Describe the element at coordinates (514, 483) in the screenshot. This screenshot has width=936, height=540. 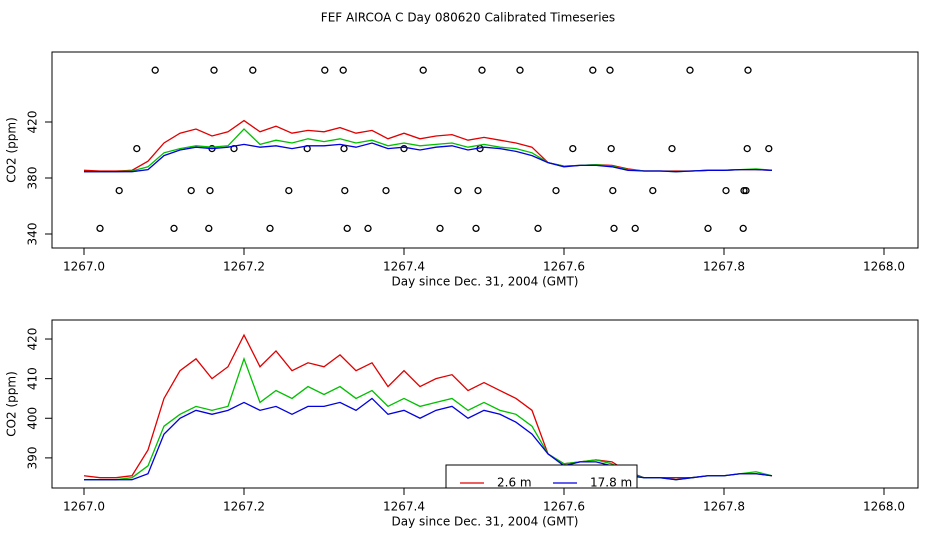
I see `legend-label: 2.6 m` at that location.